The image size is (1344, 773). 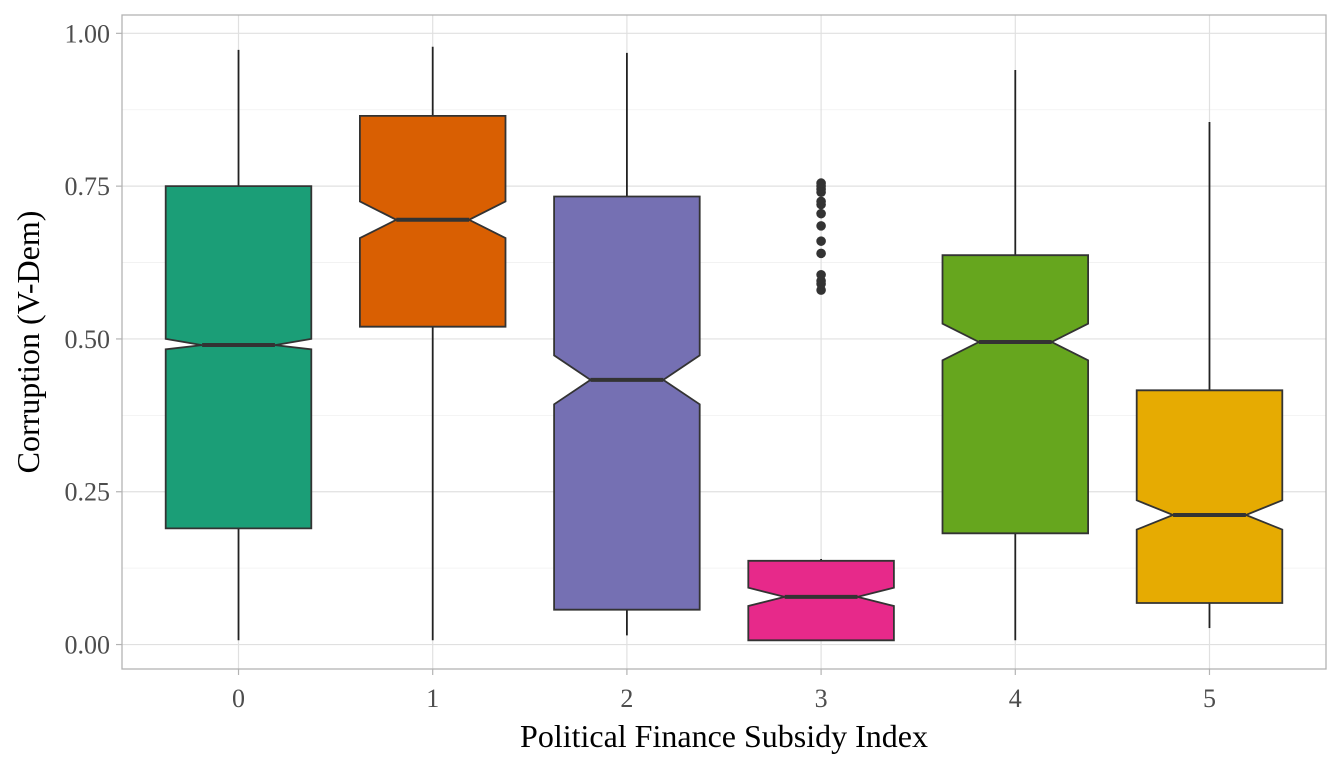 What do you see at coordinates (626, 698) in the screenshot?
I see `x-tick-label: 2` at bounding box center [626, 698].